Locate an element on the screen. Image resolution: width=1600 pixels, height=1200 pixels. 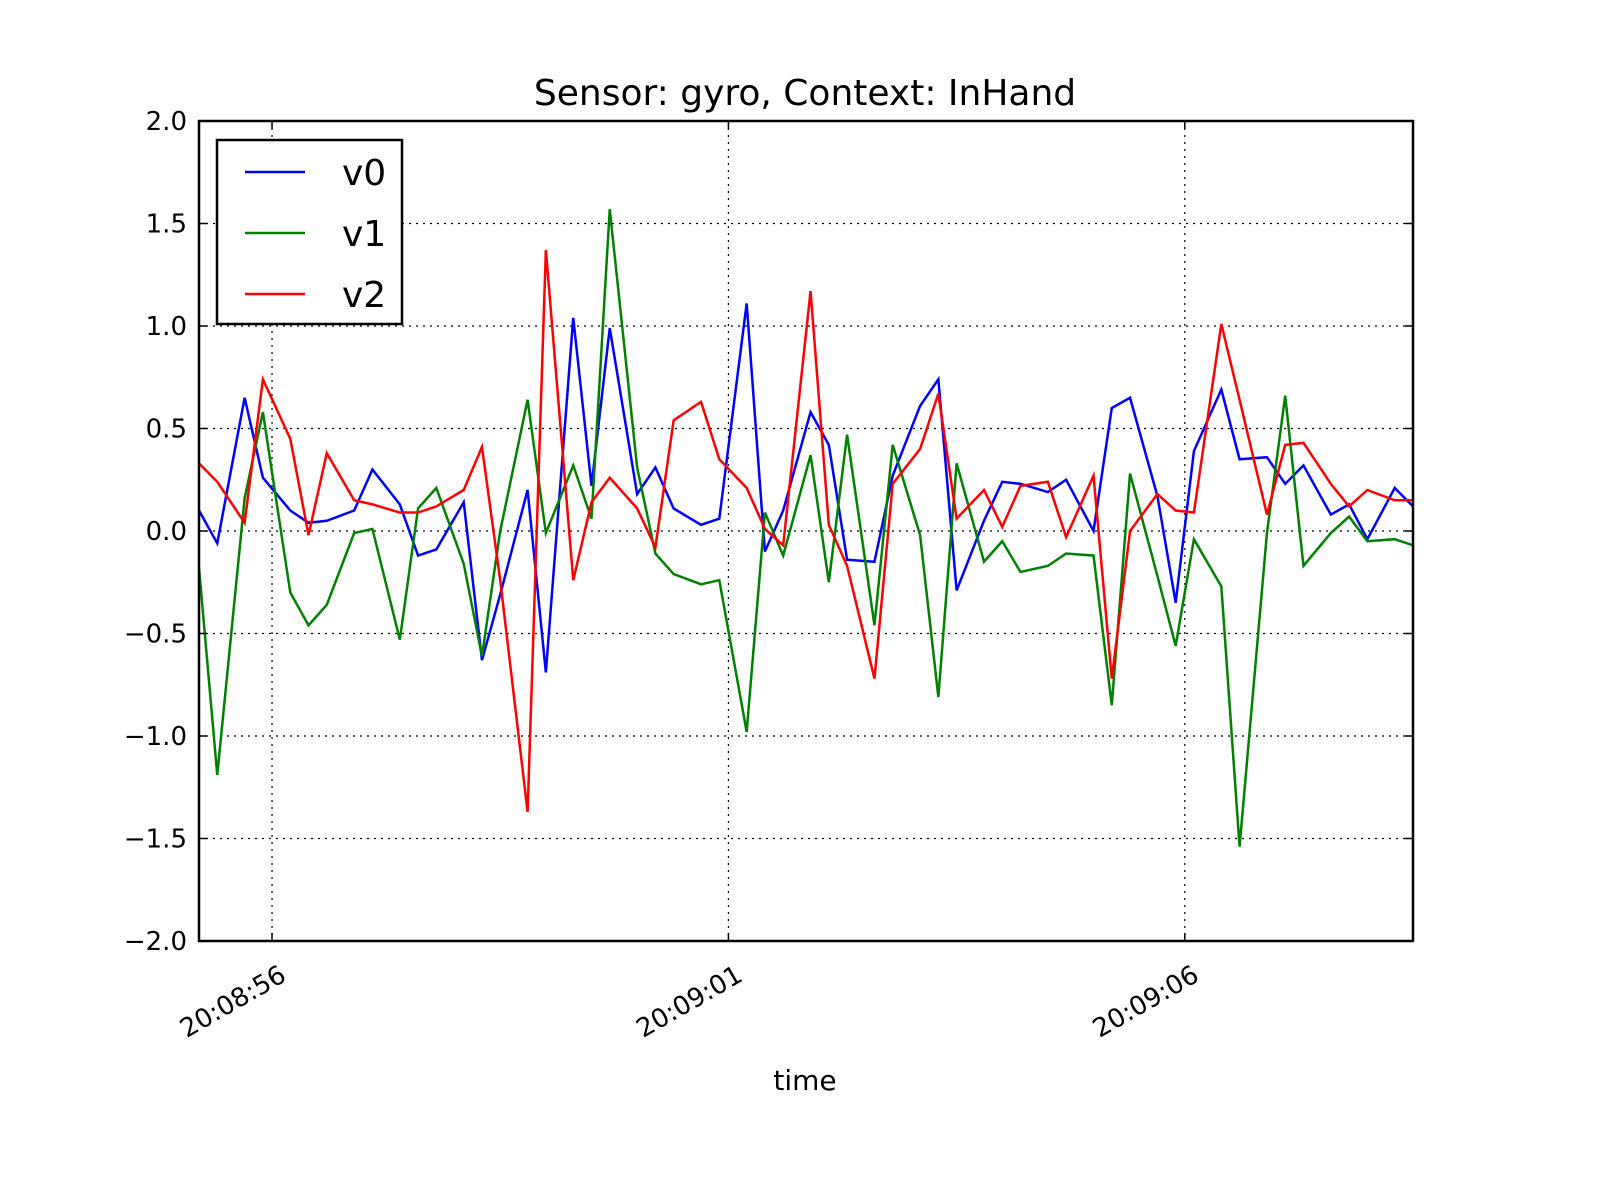
y-tick-label: −0.5 is located at coordinates (155, 635).